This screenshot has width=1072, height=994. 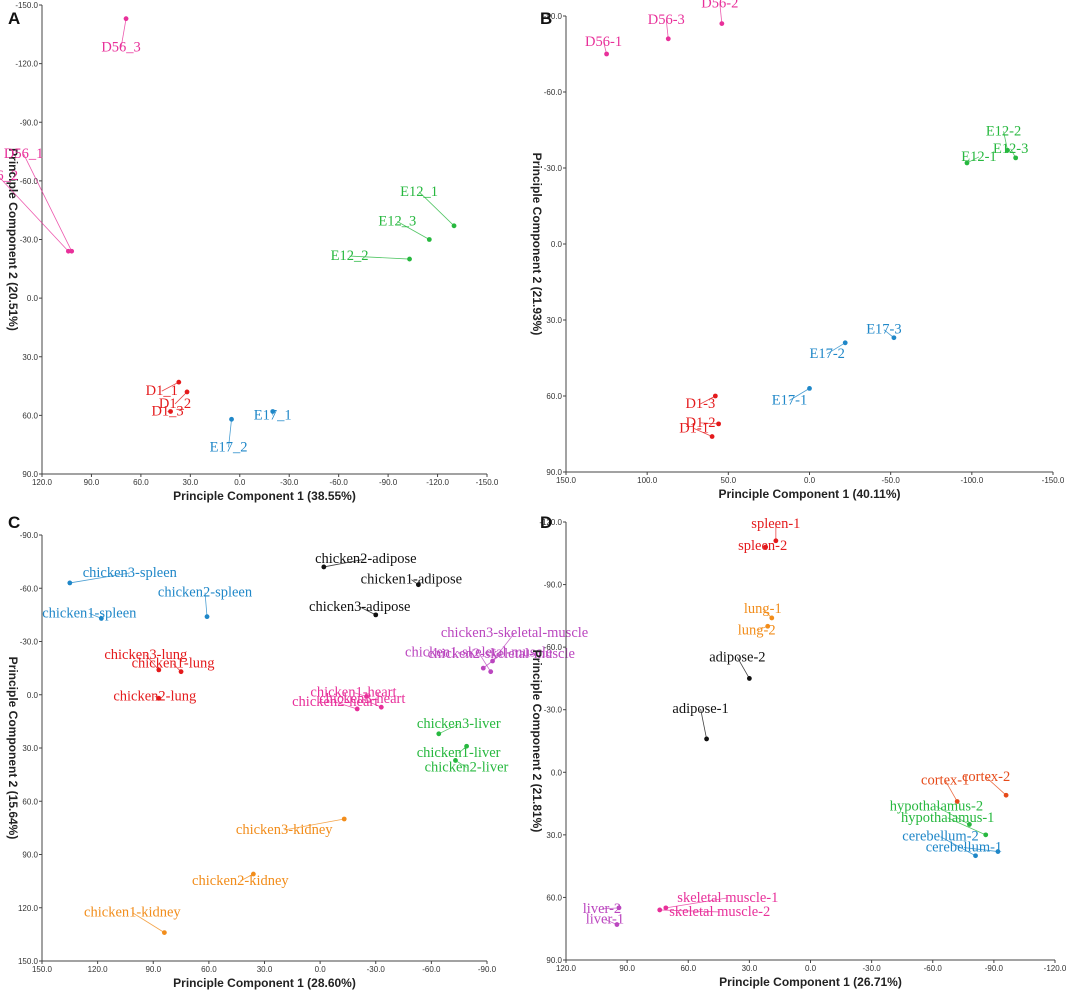 I want to click on point-label: D1-3, so click(x=700, y=404).